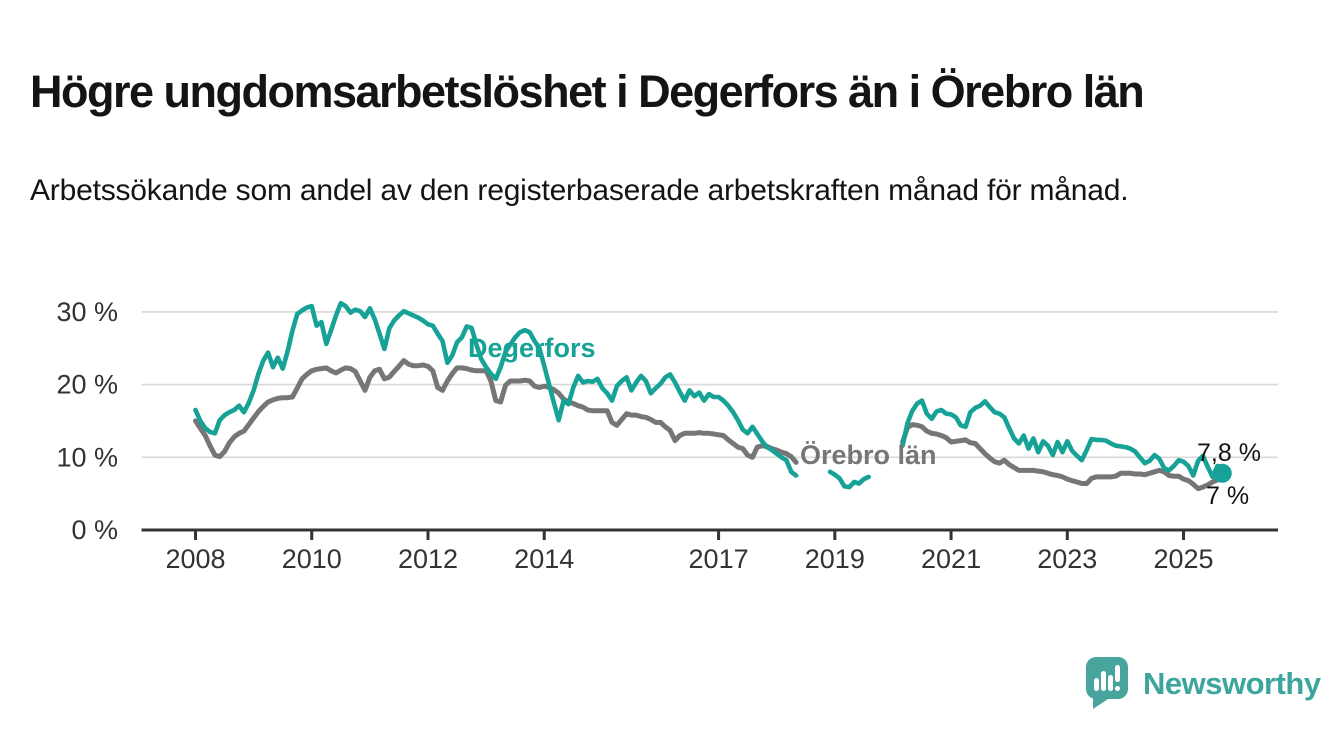 This screenshot has height=734, width=1340. I want to click on newsworthy-logo-text: Newsworthy, so click(1232, 683).